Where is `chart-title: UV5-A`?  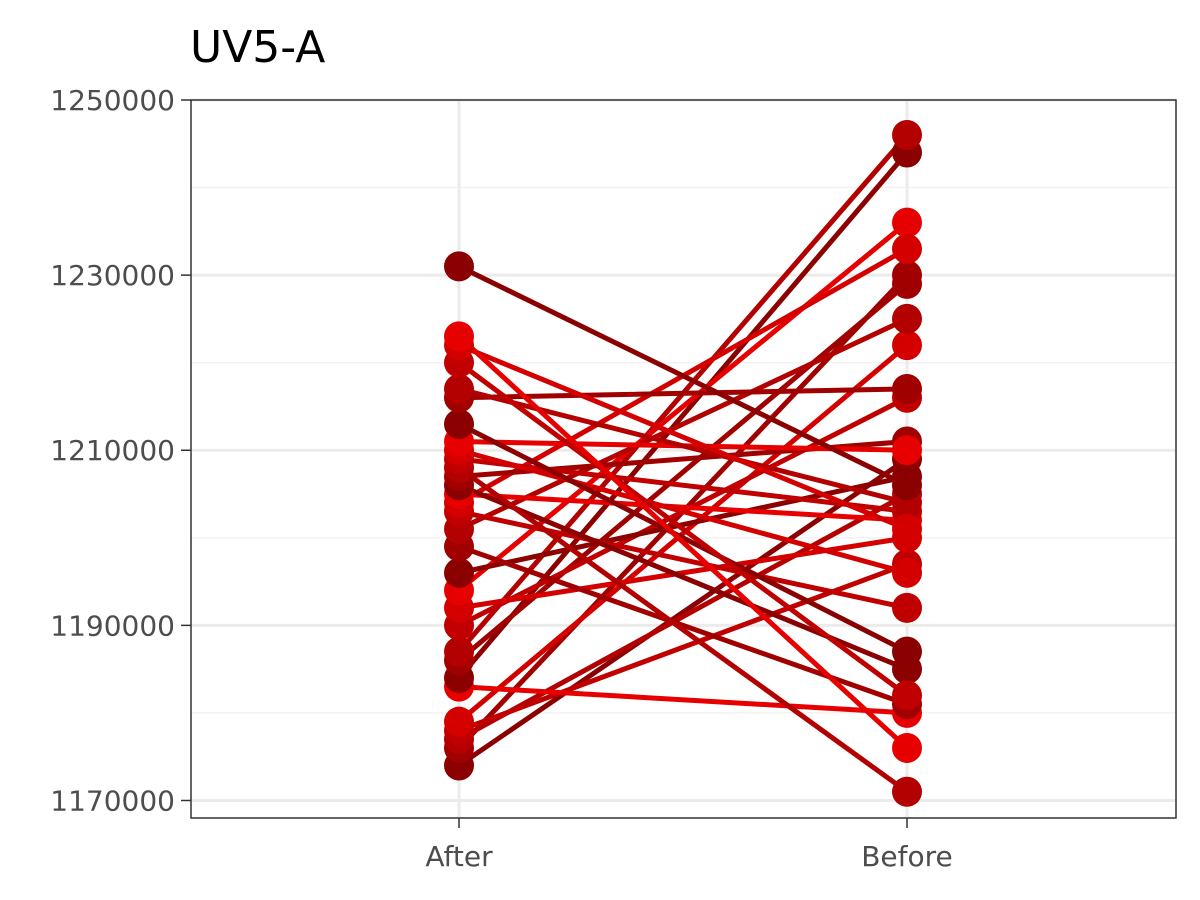 chart-title: UV5-A is located at coordinates (257, 47).